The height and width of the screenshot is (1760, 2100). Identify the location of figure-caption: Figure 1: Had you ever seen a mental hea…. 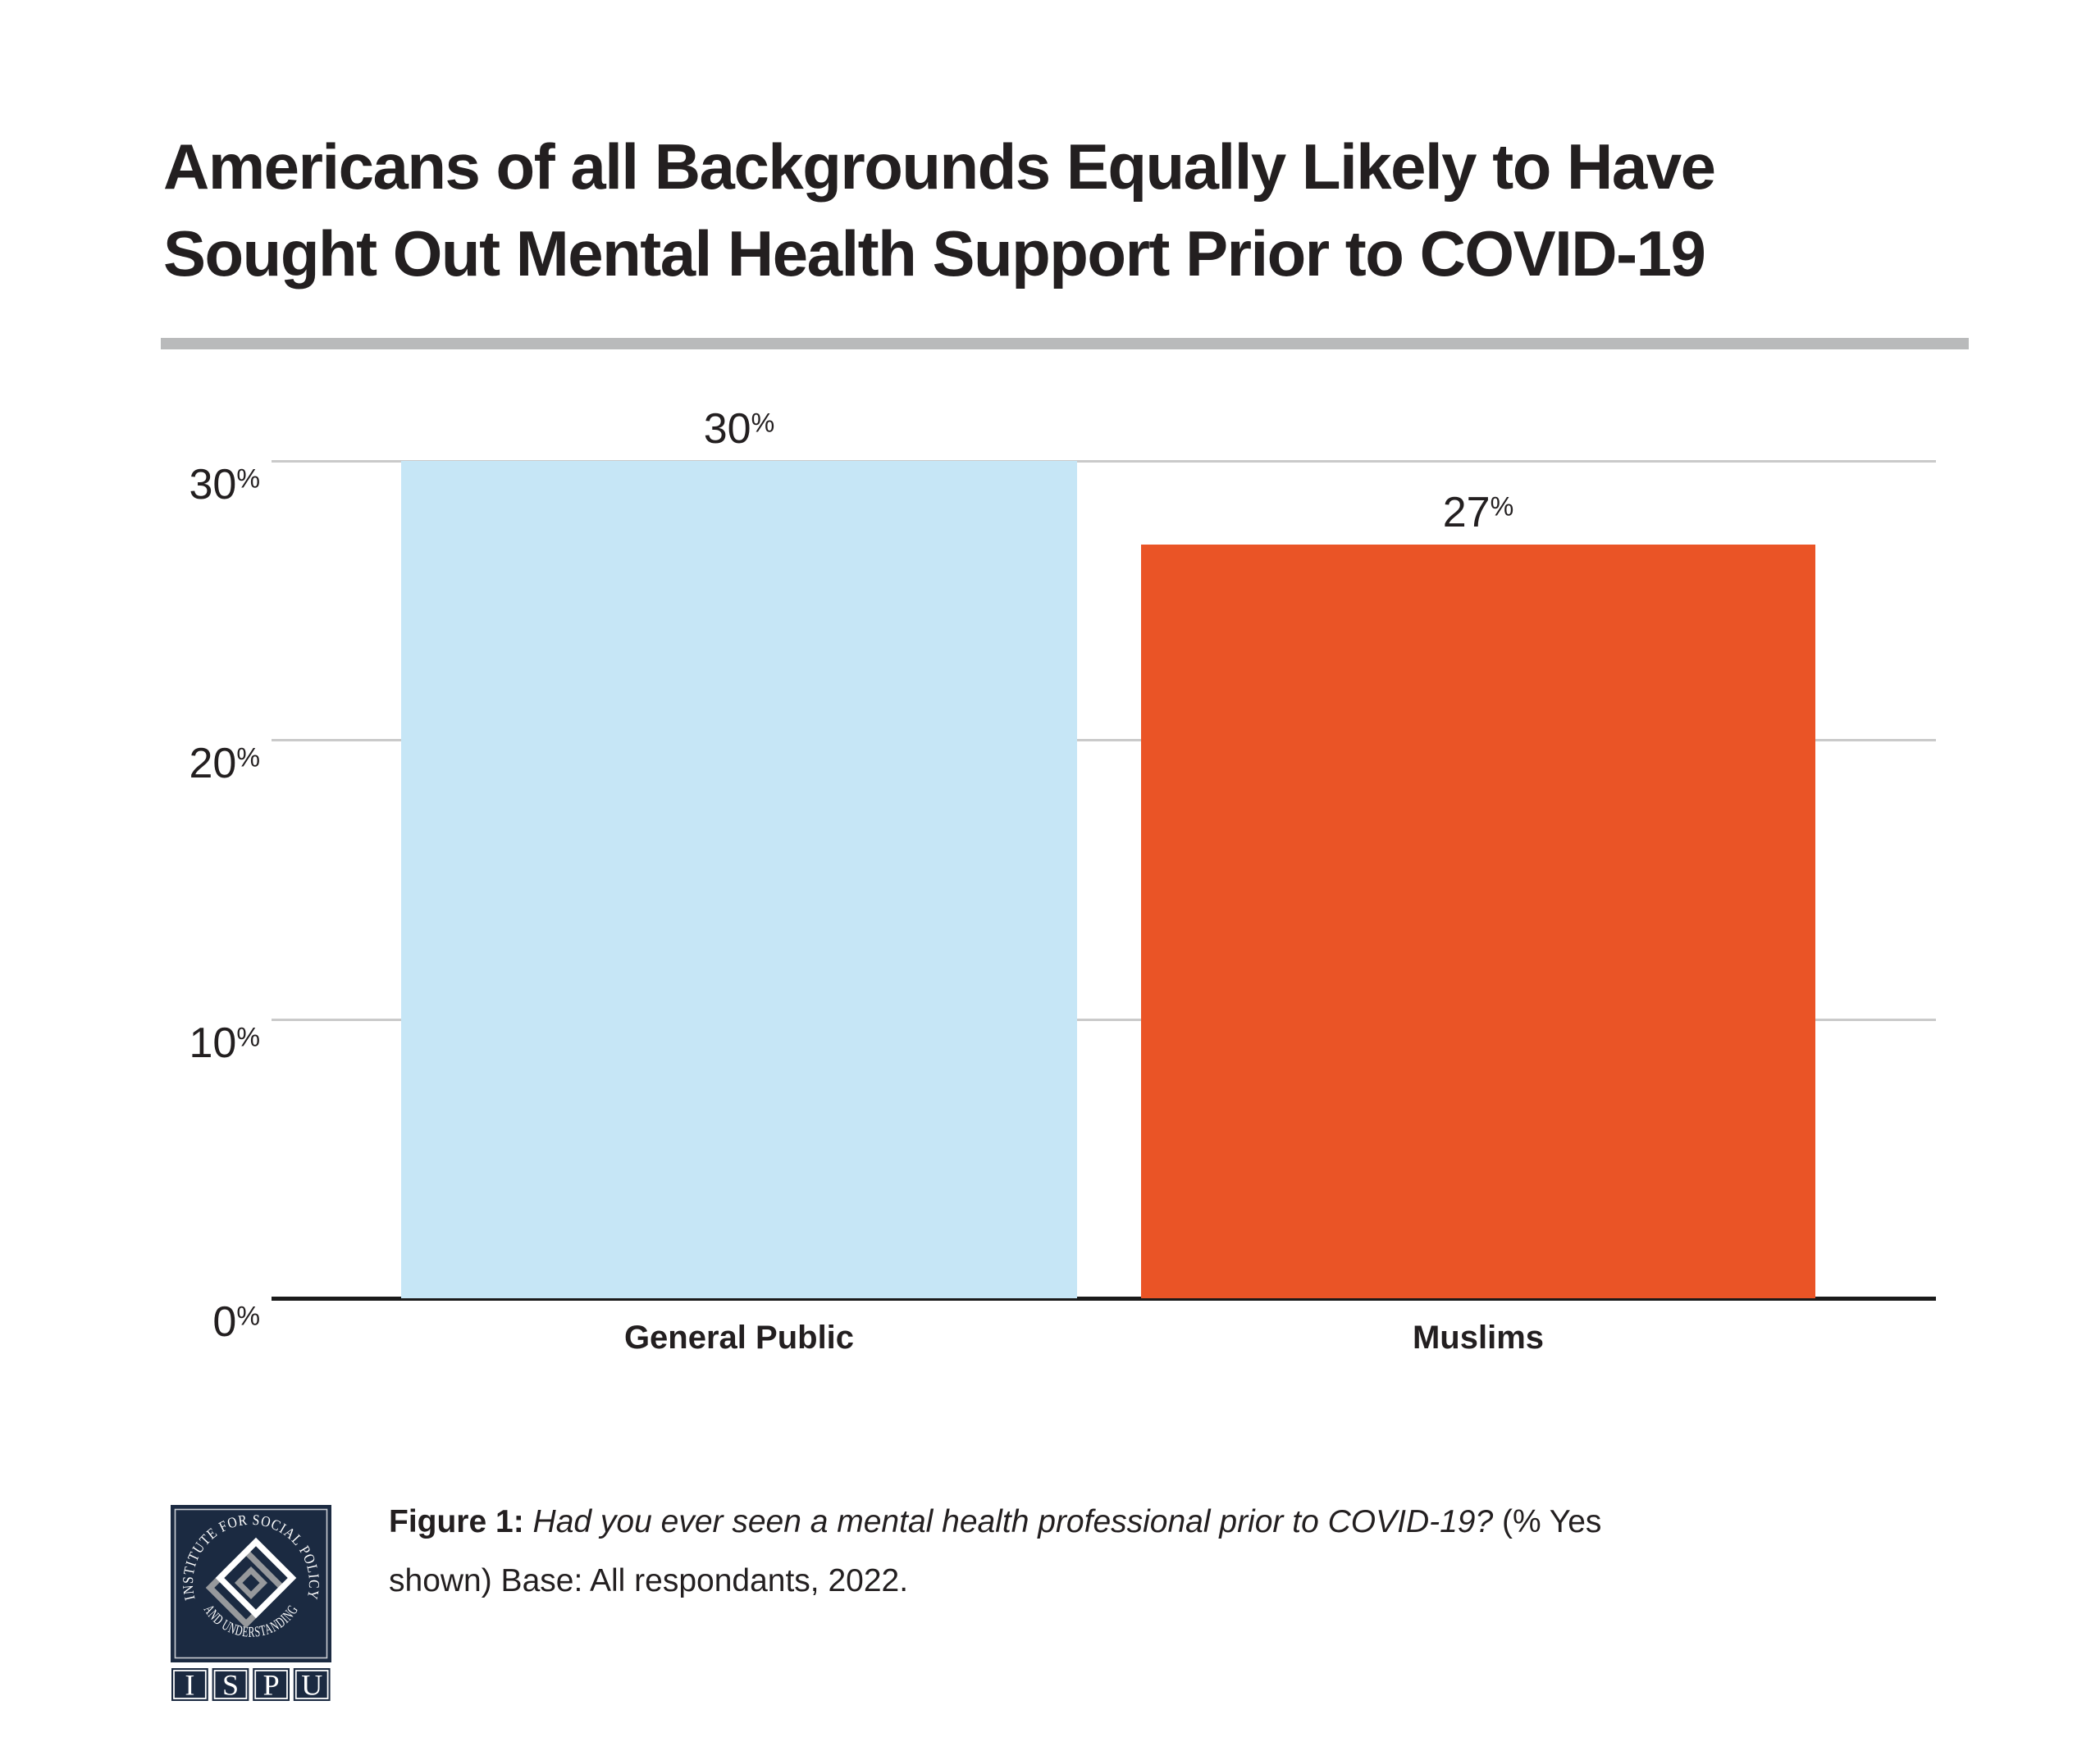
(1184, 1552).